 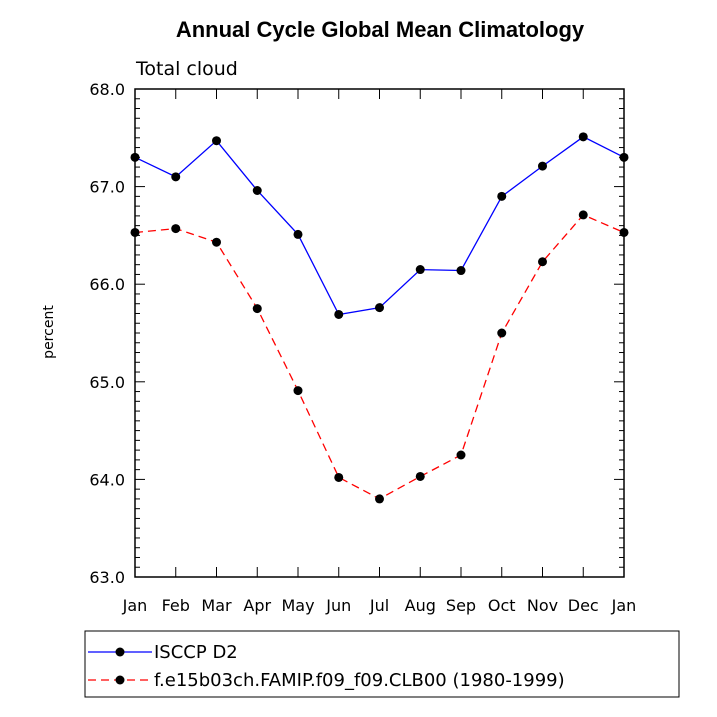 What do you see at coordinates (186, 69) in the screenshot?
I see `chart-subtitle: Total cloud` at bounding box center [186, 69].